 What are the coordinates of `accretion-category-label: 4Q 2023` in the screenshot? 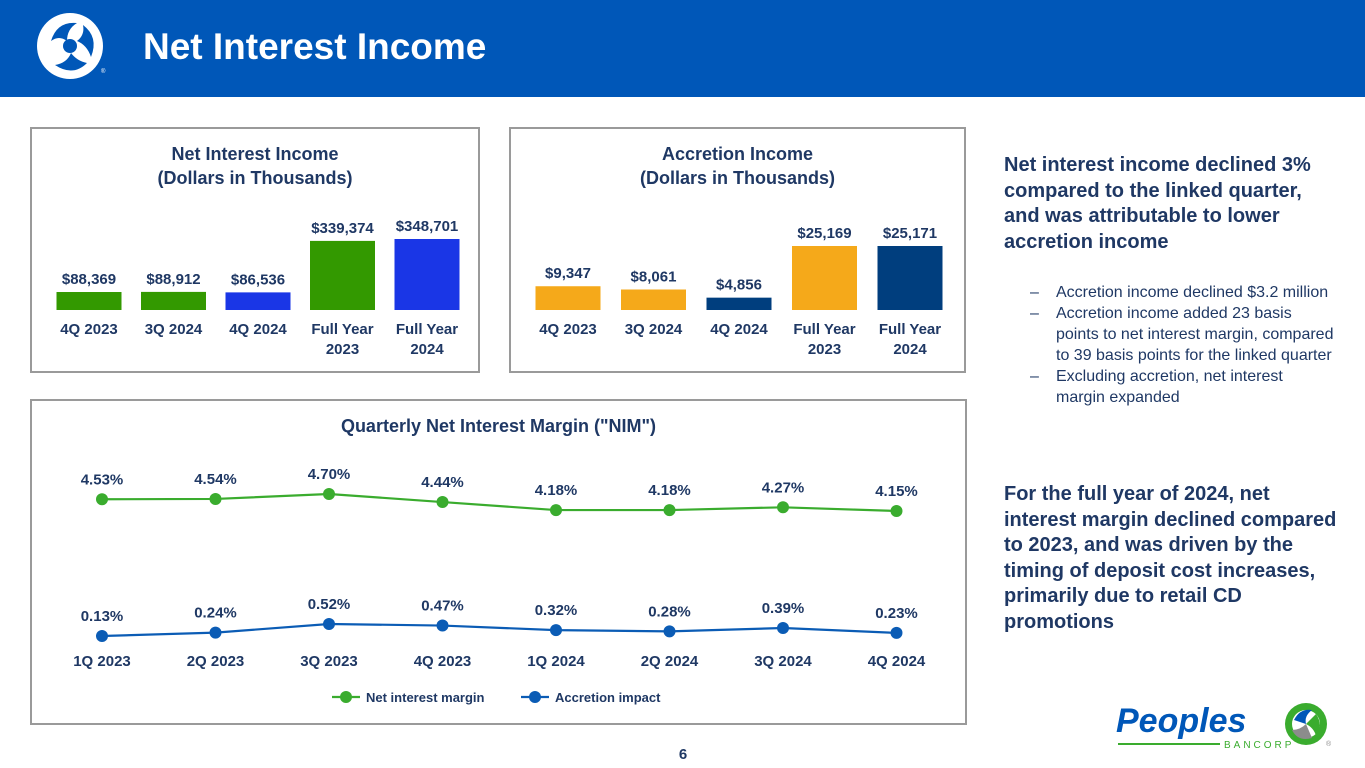 It's located at (568, 329).